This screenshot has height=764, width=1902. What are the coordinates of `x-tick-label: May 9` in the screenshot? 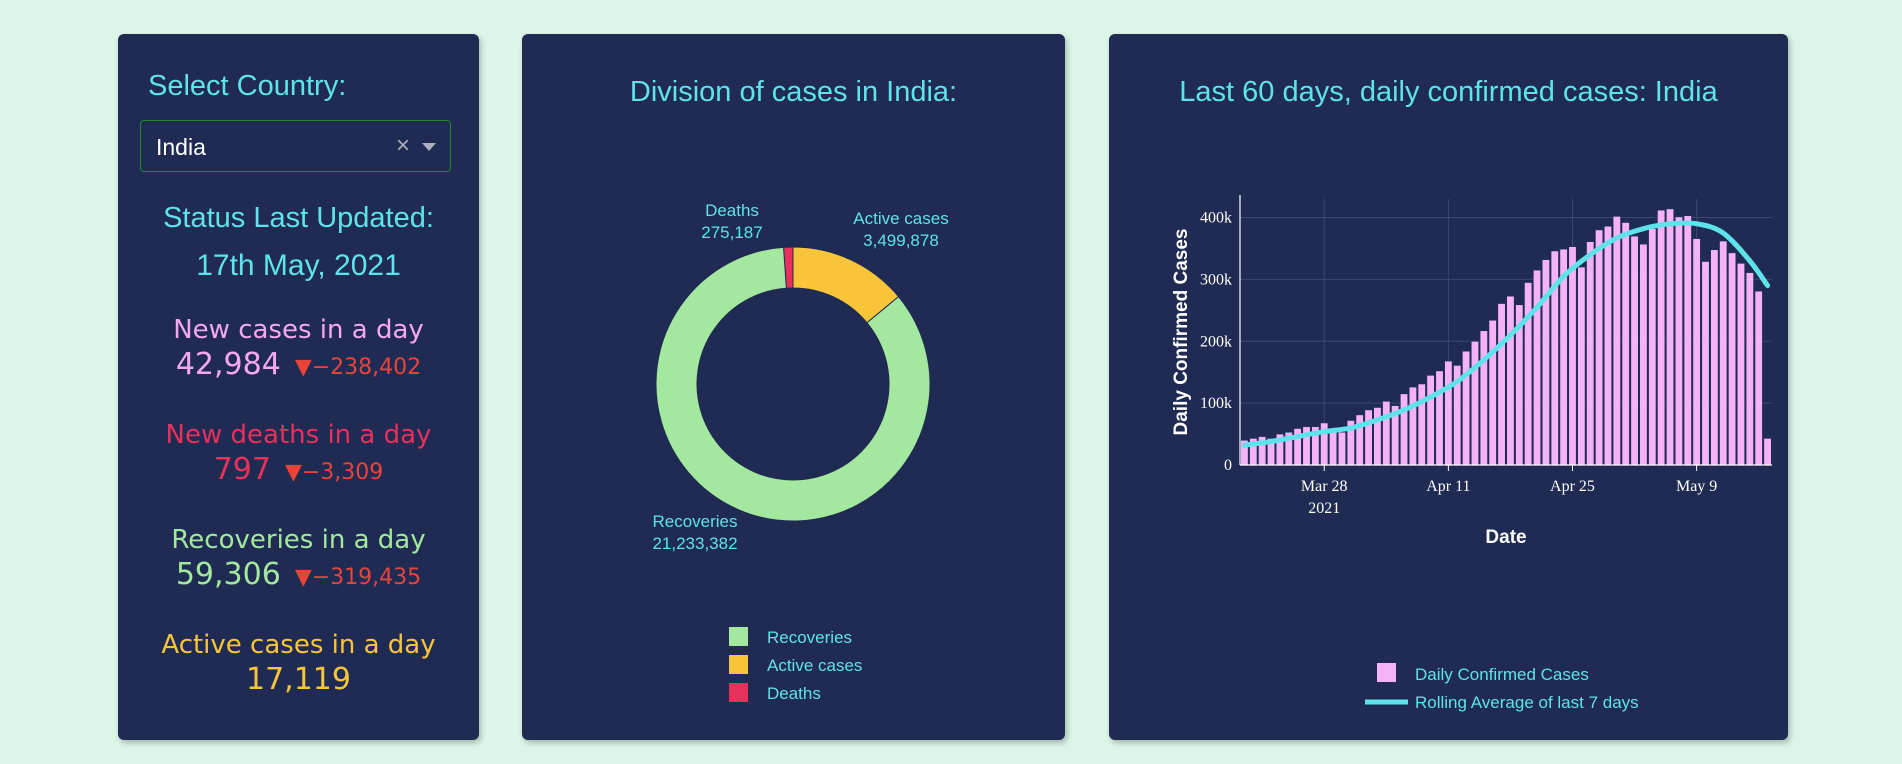 It's located at (1696, 486).